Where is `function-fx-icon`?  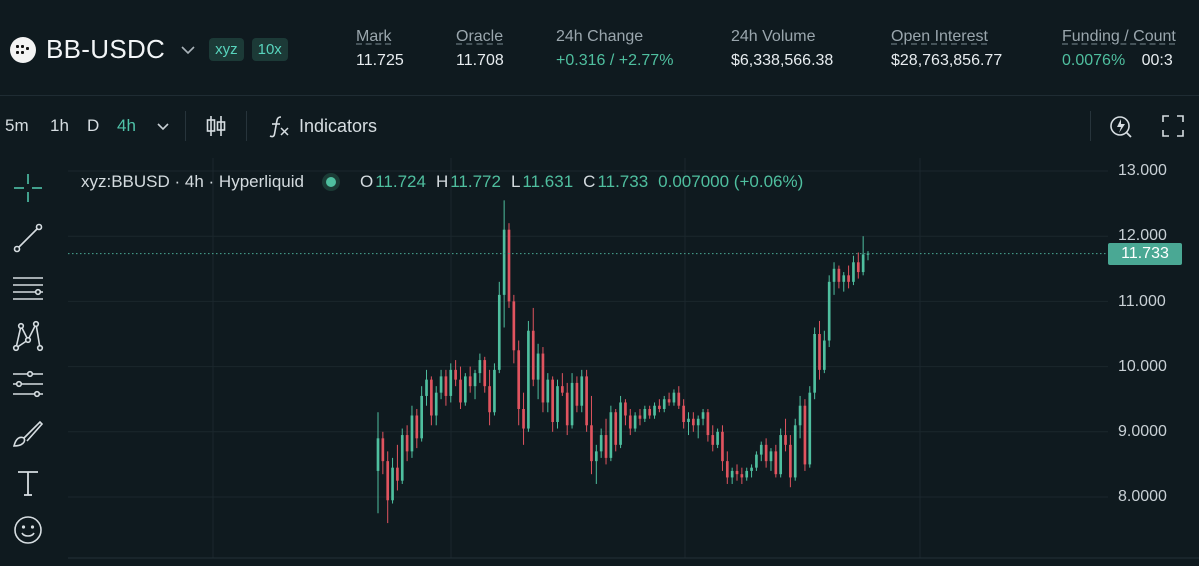 function-fx-icon is located at coordinates (279, 126).